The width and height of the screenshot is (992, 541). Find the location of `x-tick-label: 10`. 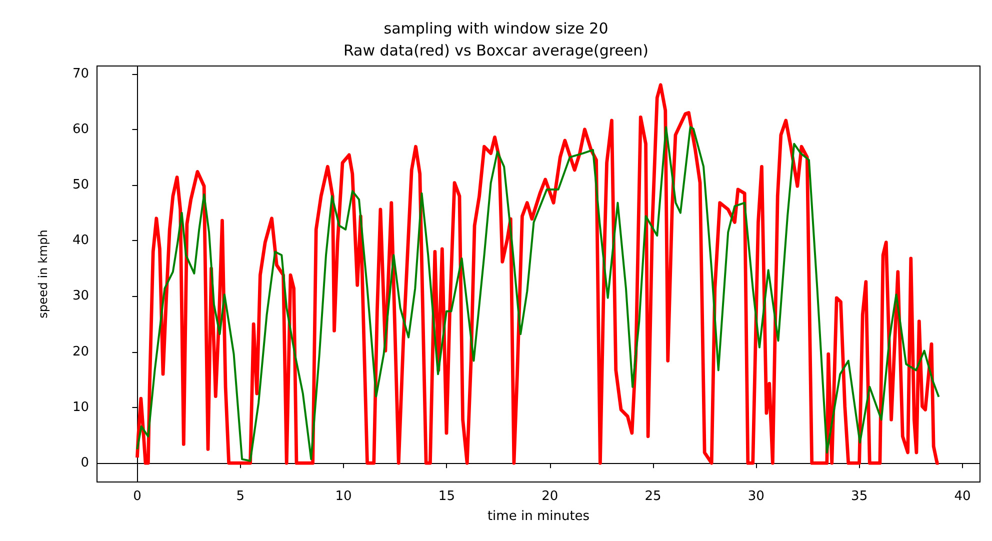

x-tick-label: 10 is located at coordinates (343, 496).